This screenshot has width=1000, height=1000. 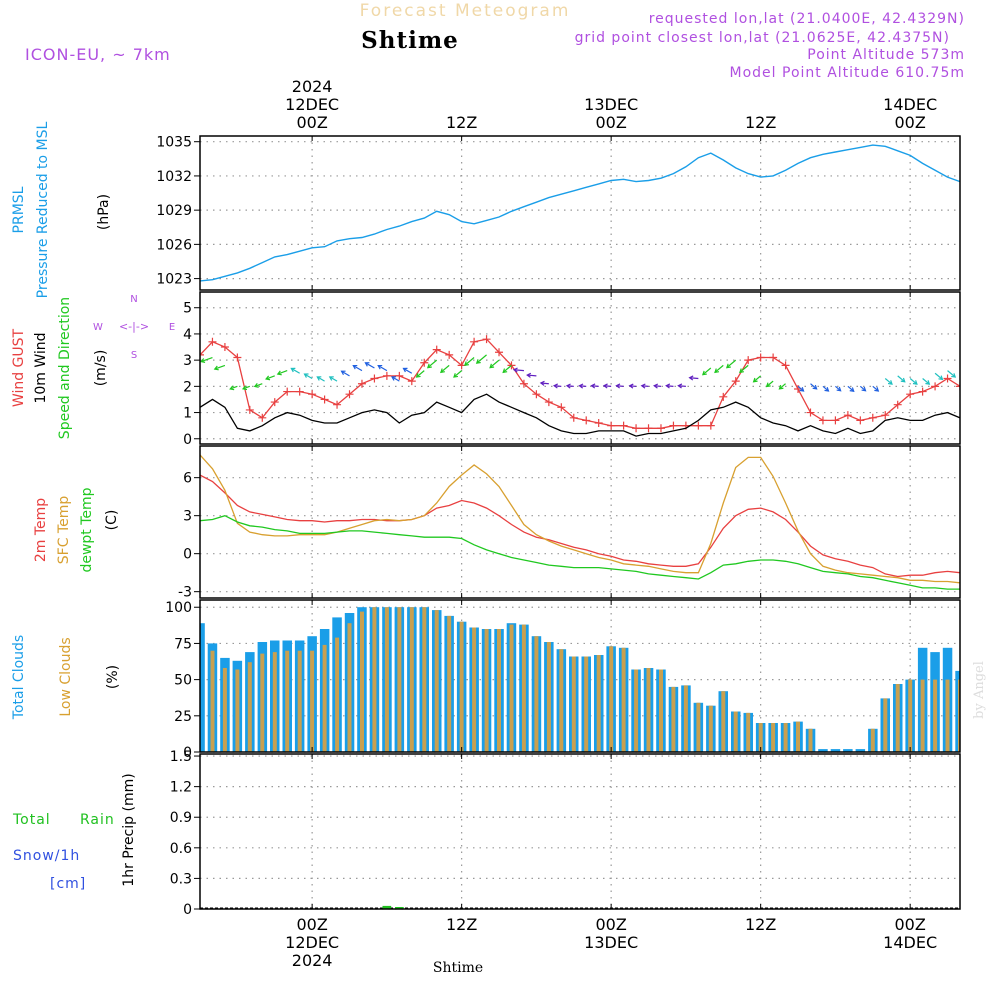 What do you see at coordinates (174, 211) in the screenshot?
I see `y-tick-label: 1029` at bounding box center [174, 211].